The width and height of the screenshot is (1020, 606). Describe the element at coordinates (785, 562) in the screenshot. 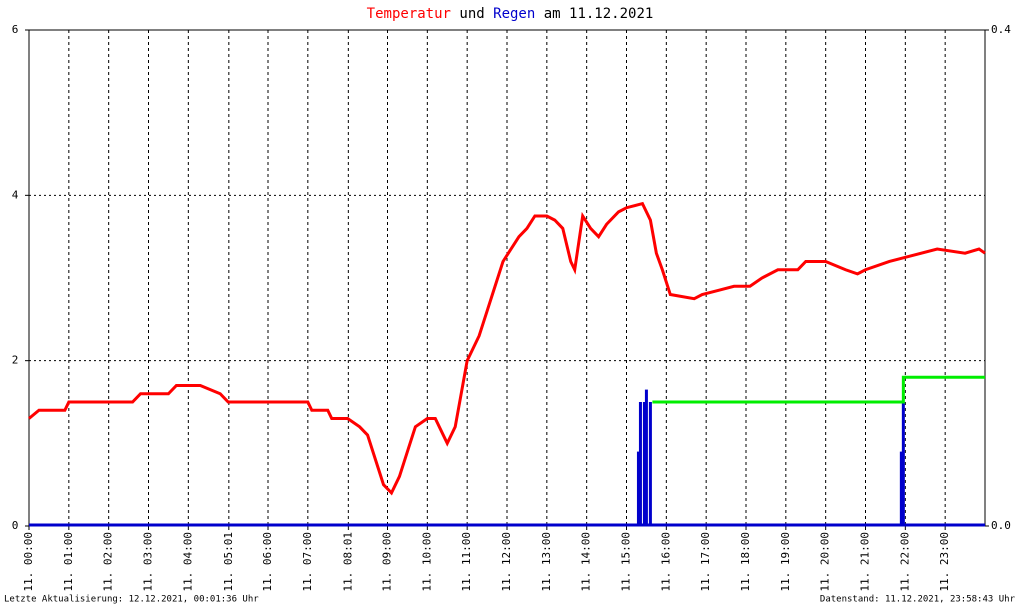

I see `x-tick-label: 11. 19:00` at that location.